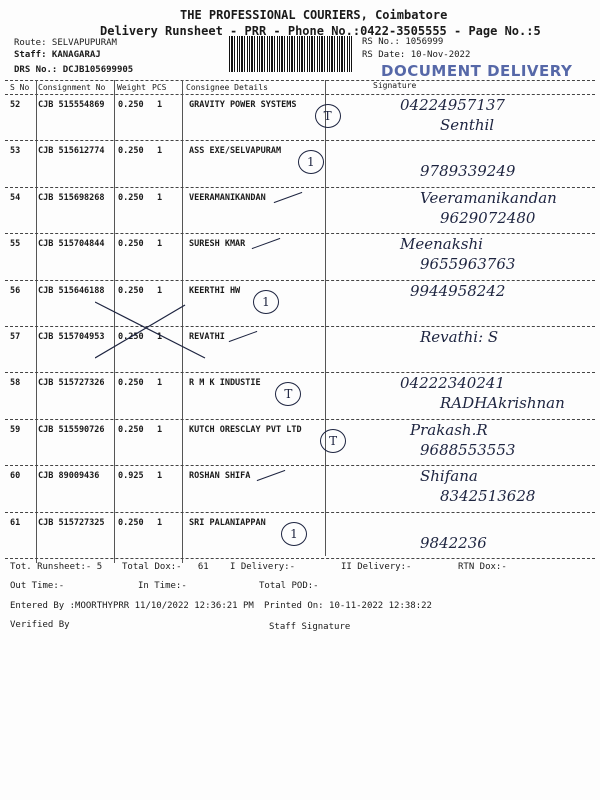  I want to click on row-consignee: ASS EXE/SELVAPURAM, so click(235, 151).